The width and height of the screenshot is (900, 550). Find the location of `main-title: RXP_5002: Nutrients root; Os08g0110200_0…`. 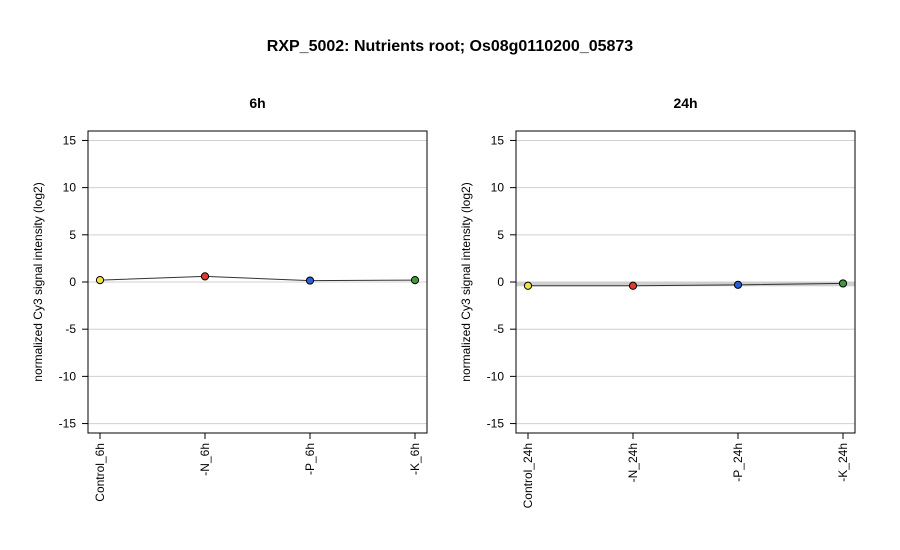

main-title: RXP_5002: Nutrients root; Os08g0110200_0… is located at coordinates (450, 46).